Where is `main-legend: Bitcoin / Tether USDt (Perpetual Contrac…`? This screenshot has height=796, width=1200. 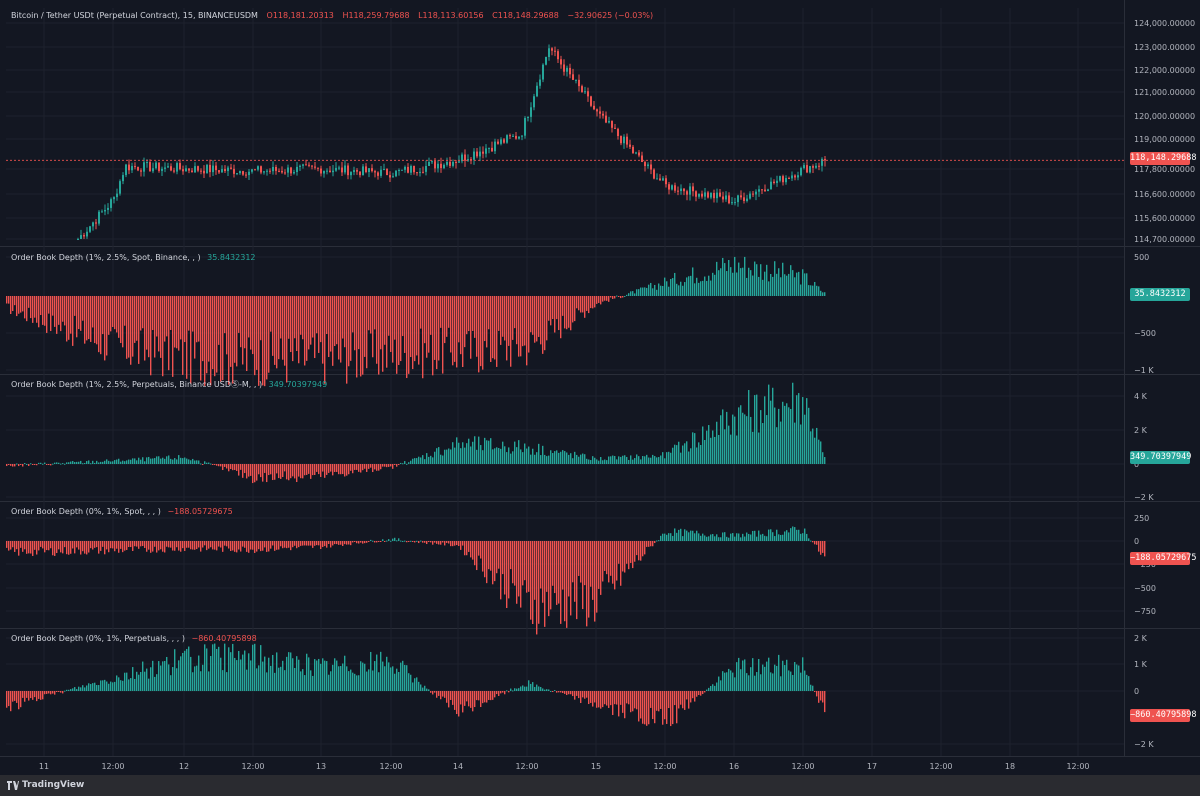
main-legend: Bitcoin / Tether USDt (Perpetual Contrac… is located at coordinates (332, 16).